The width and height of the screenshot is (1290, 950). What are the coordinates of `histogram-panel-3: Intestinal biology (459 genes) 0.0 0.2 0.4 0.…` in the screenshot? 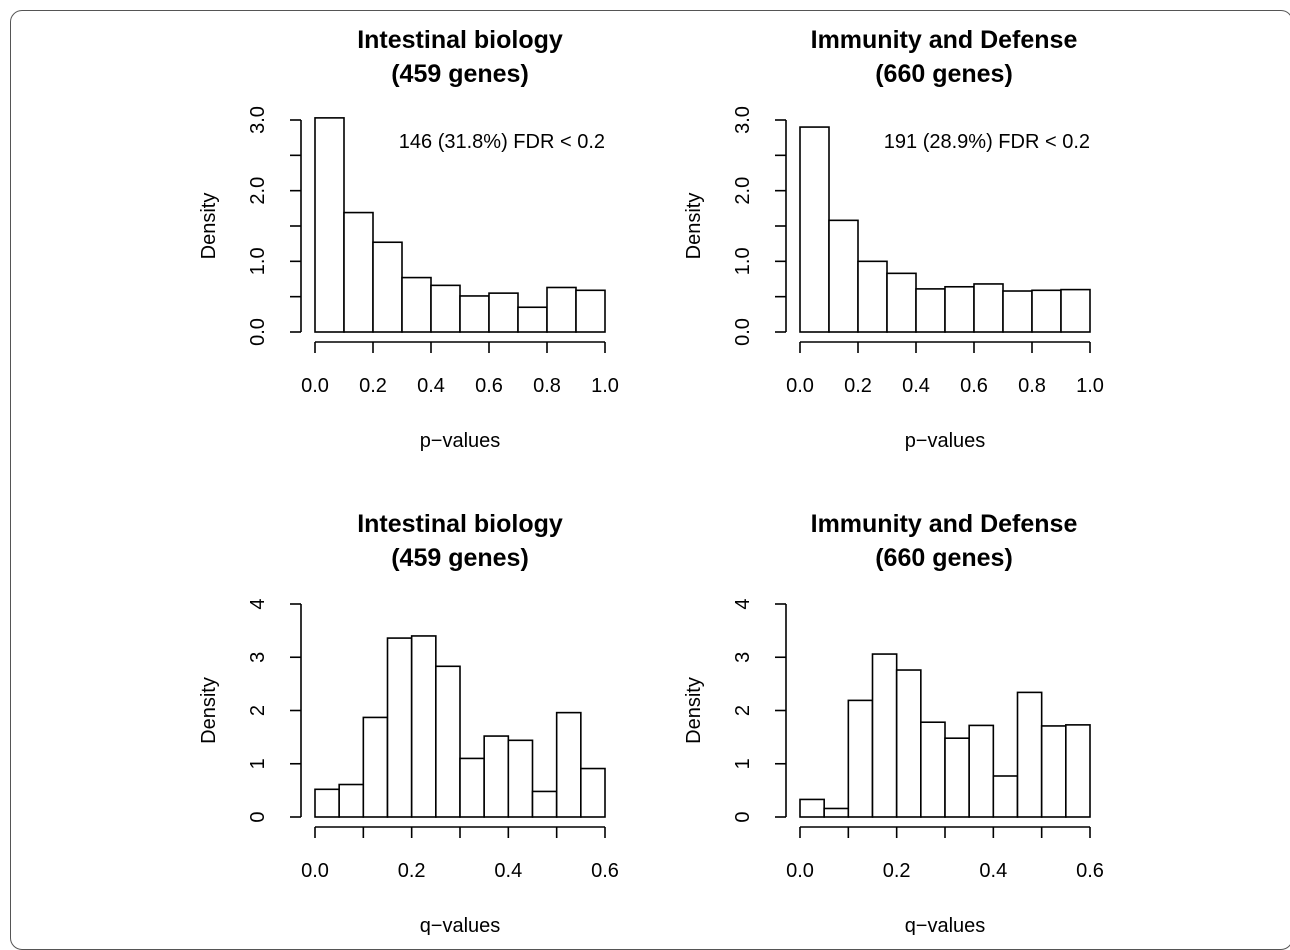 It's located at (408, 722).